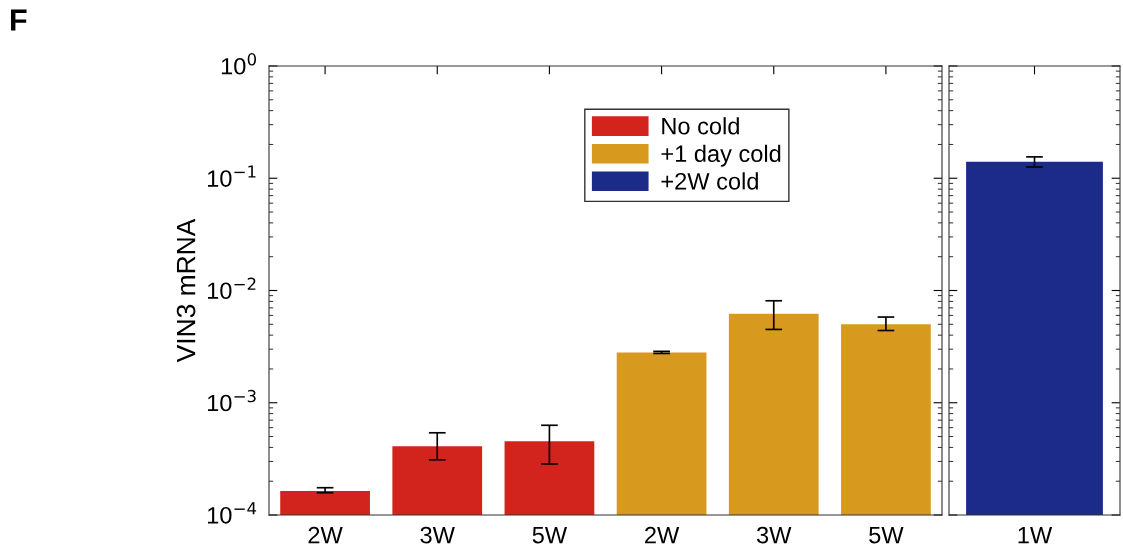 The image size is (1123, 559). What do you see at coordinates (231, 288) in the screenshot?
I see `y-tick-label: 10$^{−2}$` at bounding box center [231, 288].